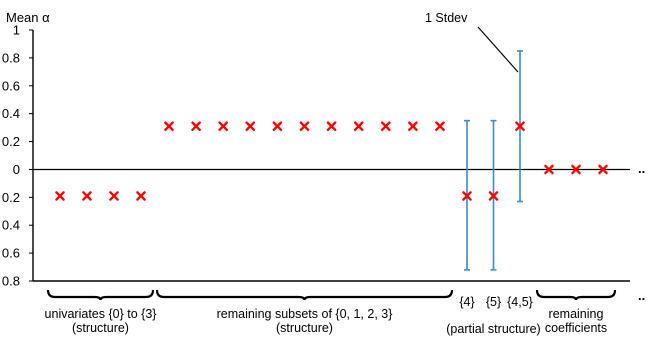 The height and width of the screenshot is (342, 653). Describe the element at coordinates (16, 169) in the screenshot. I see `y-tick-label: 0` at that location.